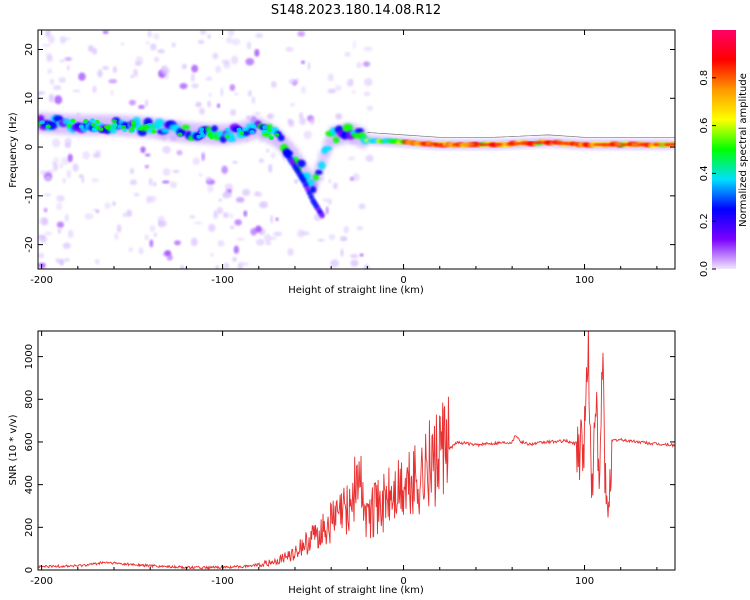 This screenshot has width=750, height=600. Describe the element at coordinates (29, 244) in the screenshot. I see `y-tick-label: -20` at that location.